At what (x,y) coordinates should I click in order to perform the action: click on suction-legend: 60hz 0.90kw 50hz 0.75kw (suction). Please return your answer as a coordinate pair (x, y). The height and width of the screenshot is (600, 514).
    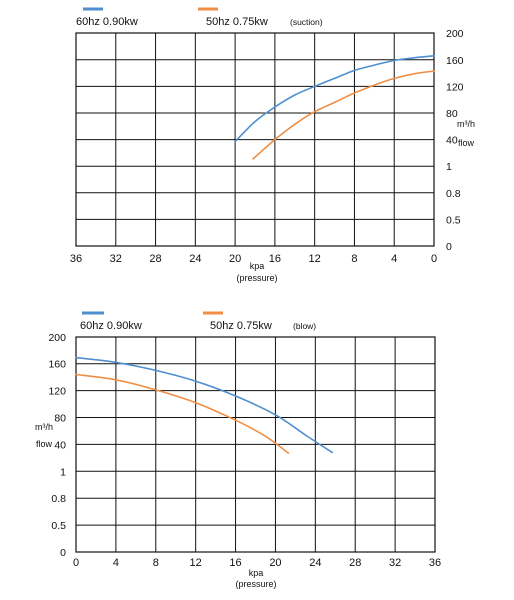
    Looking at the image, I should click on (199, 17).